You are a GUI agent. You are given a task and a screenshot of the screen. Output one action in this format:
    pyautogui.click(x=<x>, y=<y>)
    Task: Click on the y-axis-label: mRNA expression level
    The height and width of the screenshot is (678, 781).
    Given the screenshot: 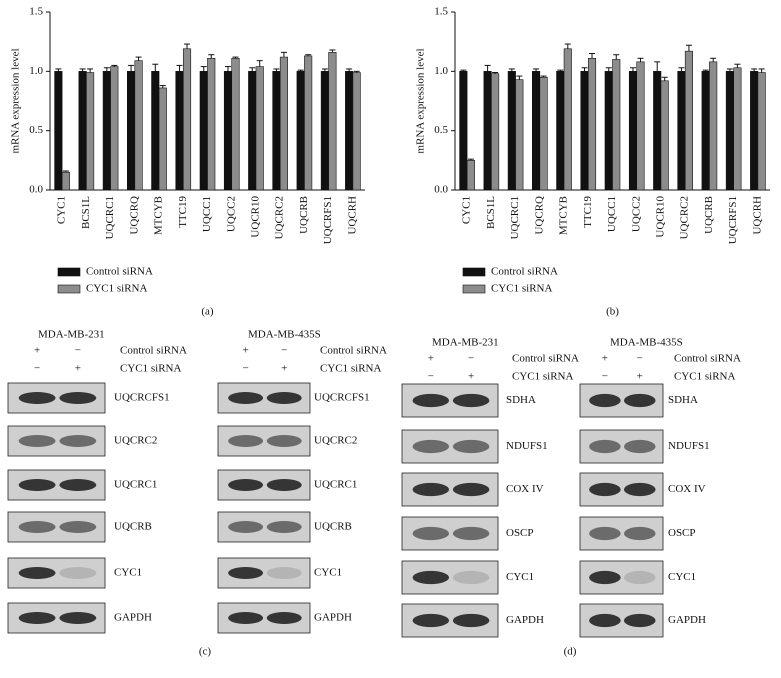 What is the action you would take?
    pyautogui.click(x=16, y=100)
    